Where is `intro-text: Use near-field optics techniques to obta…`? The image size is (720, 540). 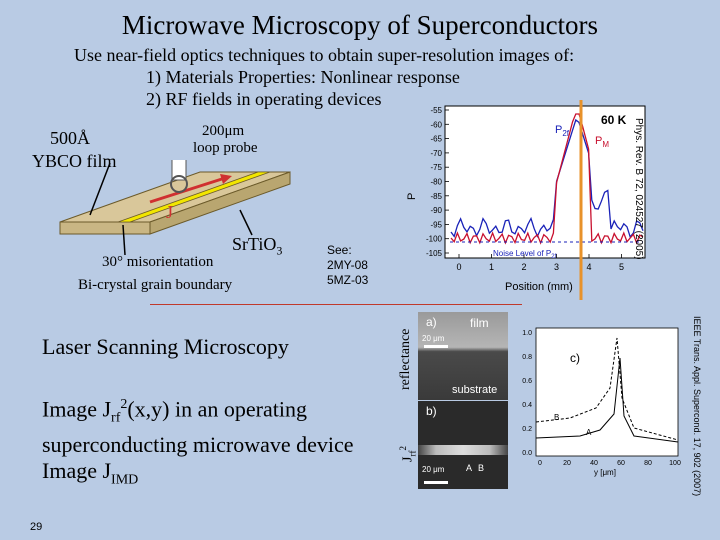
intro-text: Use near-field optics techniques to obta… is located at coordinates (324, 77).